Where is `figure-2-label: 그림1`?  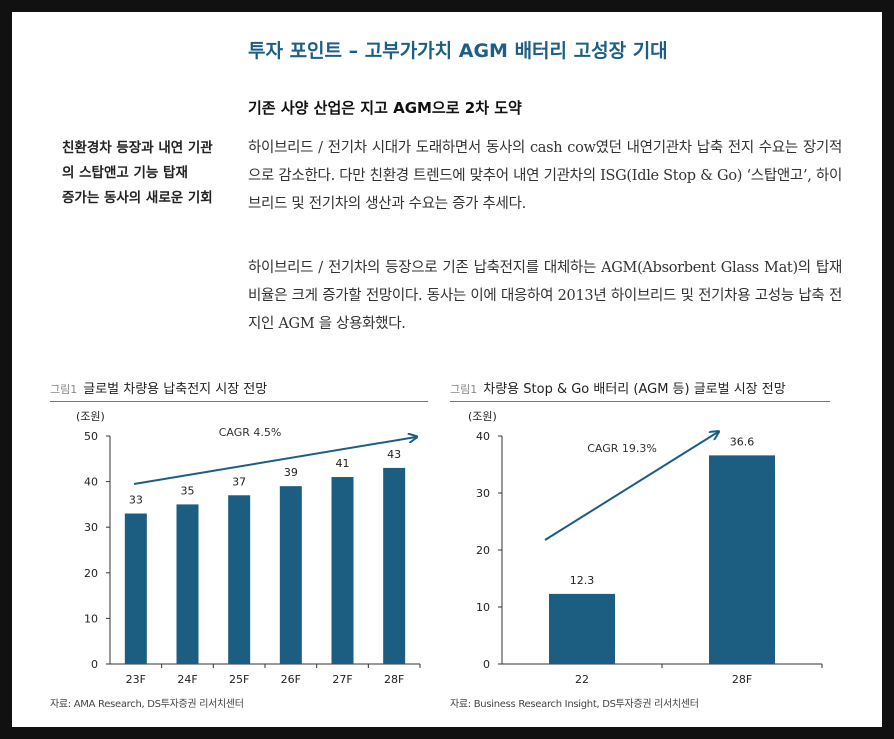 figure-2-label: 그림1 is located at coordinates (464, 389).